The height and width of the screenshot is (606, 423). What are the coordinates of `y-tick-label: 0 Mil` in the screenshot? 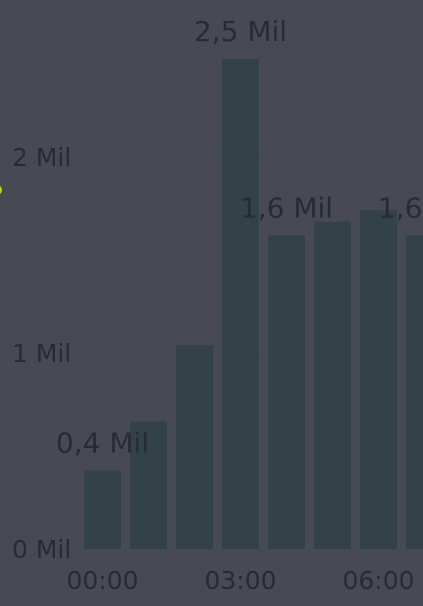 It's located at (41, 549).